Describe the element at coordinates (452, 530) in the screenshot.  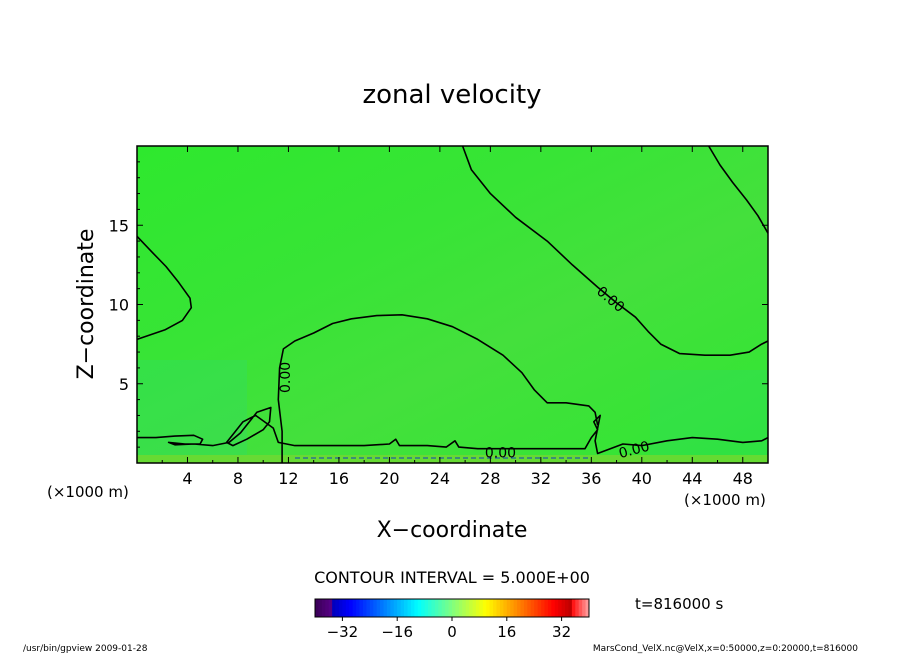
I see `x-axis-label: X−coordinate` at that location.